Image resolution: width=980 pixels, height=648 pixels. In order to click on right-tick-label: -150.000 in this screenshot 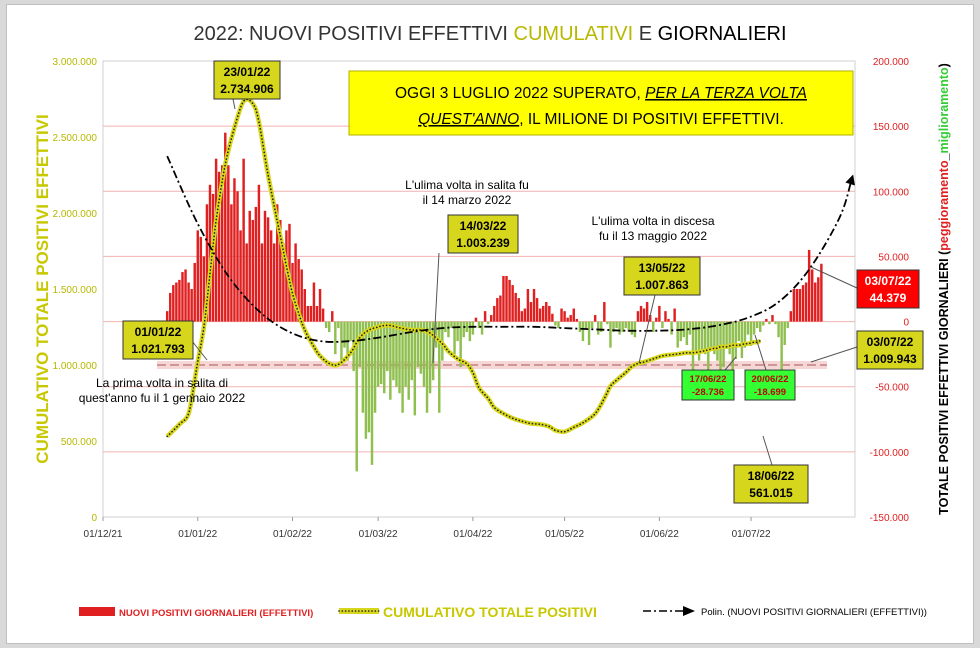, I will do `click(890, 518)`.